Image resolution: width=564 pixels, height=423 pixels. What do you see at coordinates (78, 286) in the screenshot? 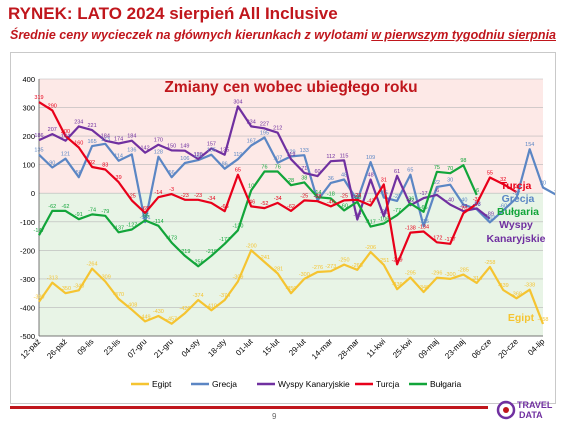
I see `data-label: -340` at bounding box center [78, 286].